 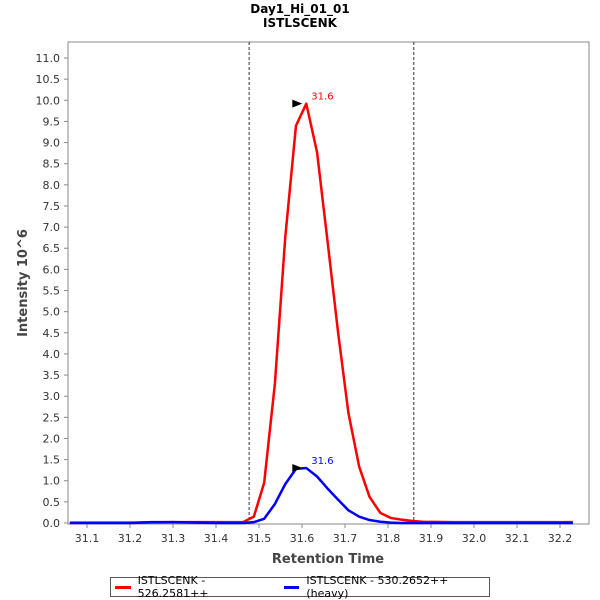 What do you see at coordinates (48, 58) in the screenshot?
I see `y-tick-label: 11.0` at bounding box center [48, 58].